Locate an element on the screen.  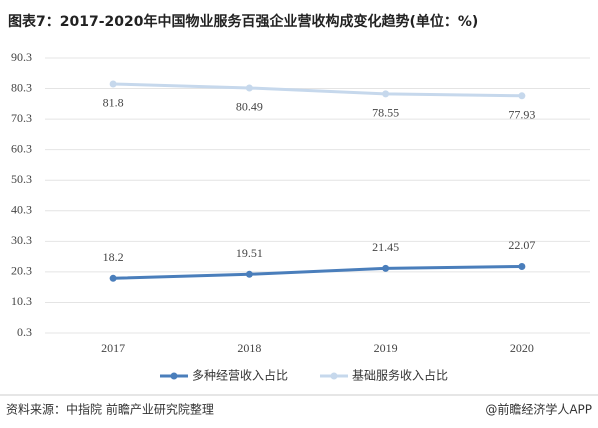
legend-label: 基础服务收入占比 is located at coordinates (400, 375).